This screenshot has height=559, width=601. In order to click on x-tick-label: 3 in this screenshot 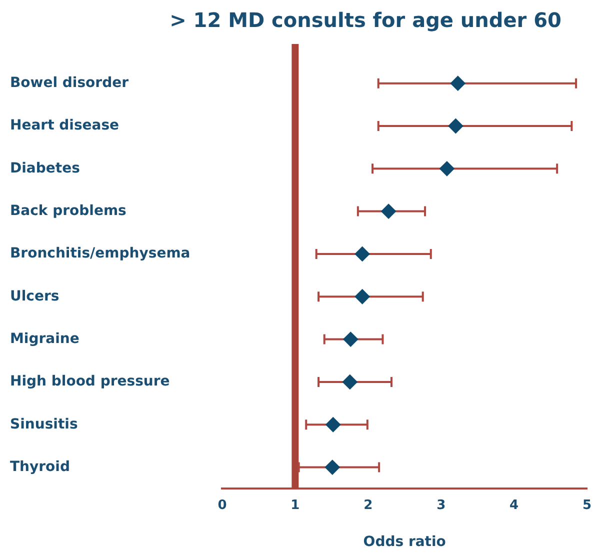, I will do `click(441, 505)`.